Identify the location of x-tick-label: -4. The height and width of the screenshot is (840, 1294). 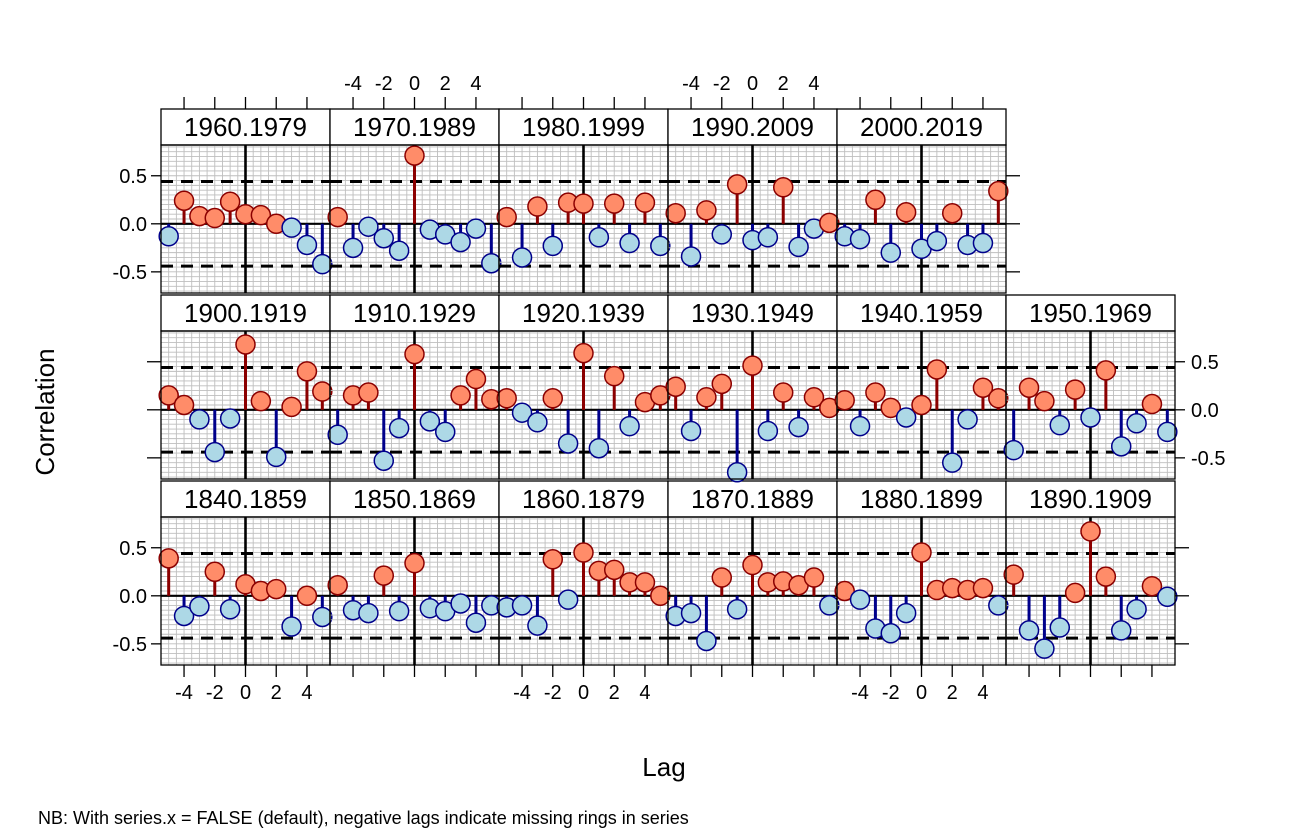
(184, 693).